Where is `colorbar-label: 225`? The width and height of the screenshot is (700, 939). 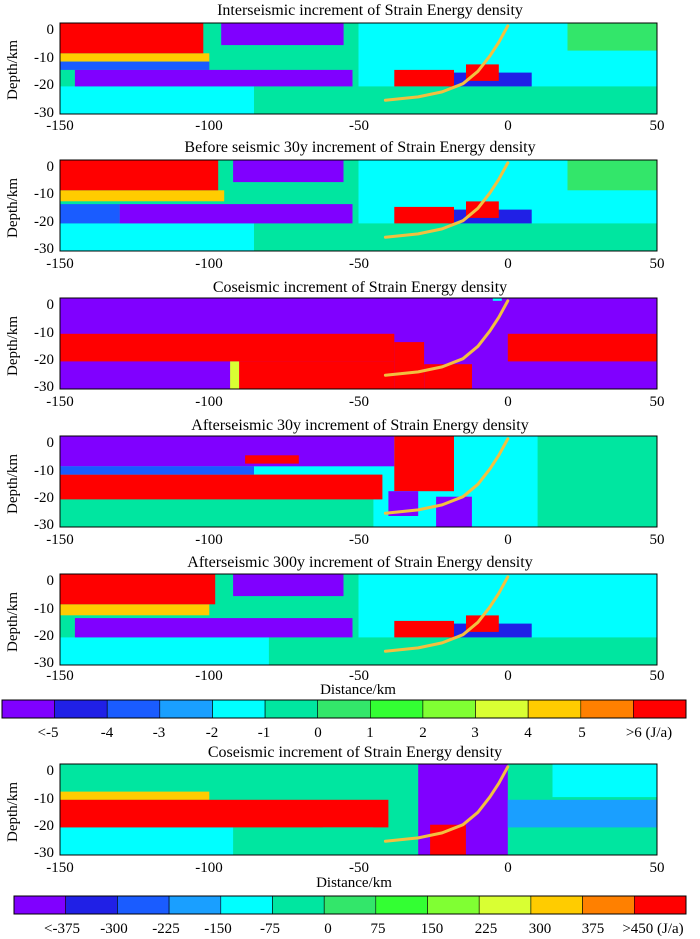 colorbar-label: 225 is located at coordinates (486, 929).